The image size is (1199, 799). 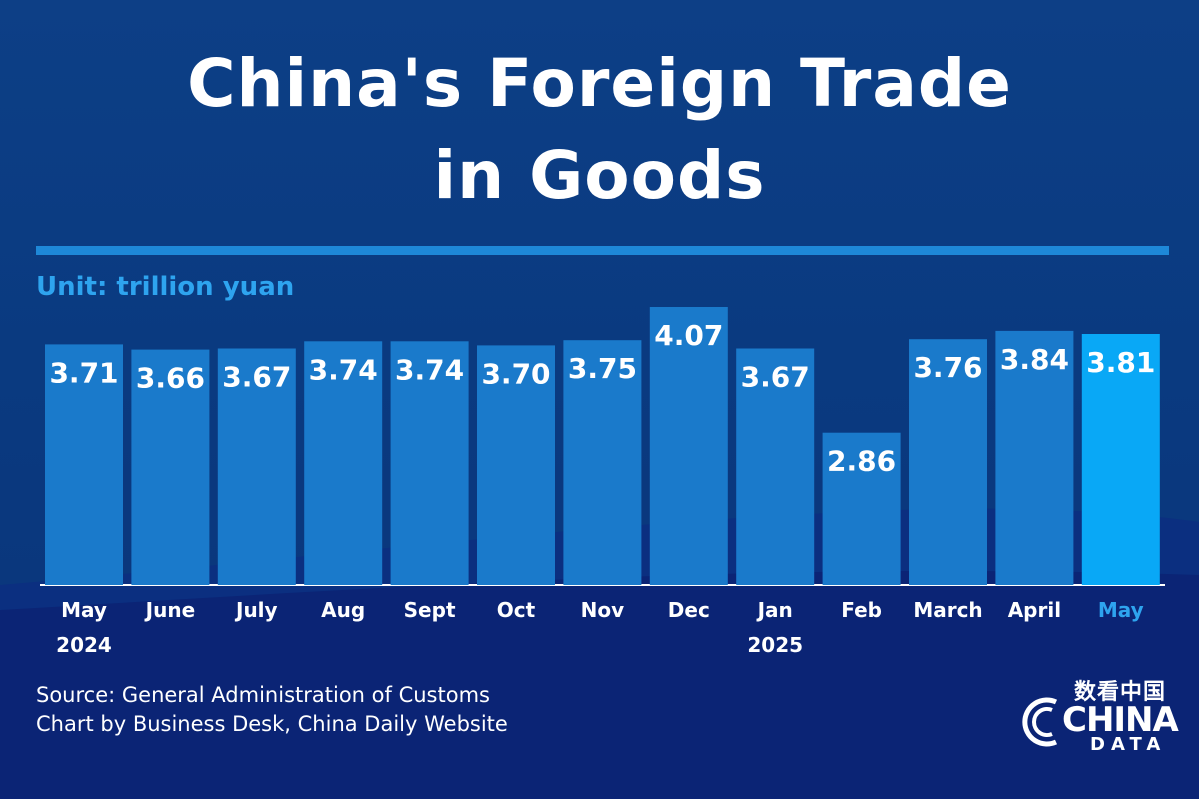 I want to click on x-tick-label-13: May, so click(x=1121, y=610).